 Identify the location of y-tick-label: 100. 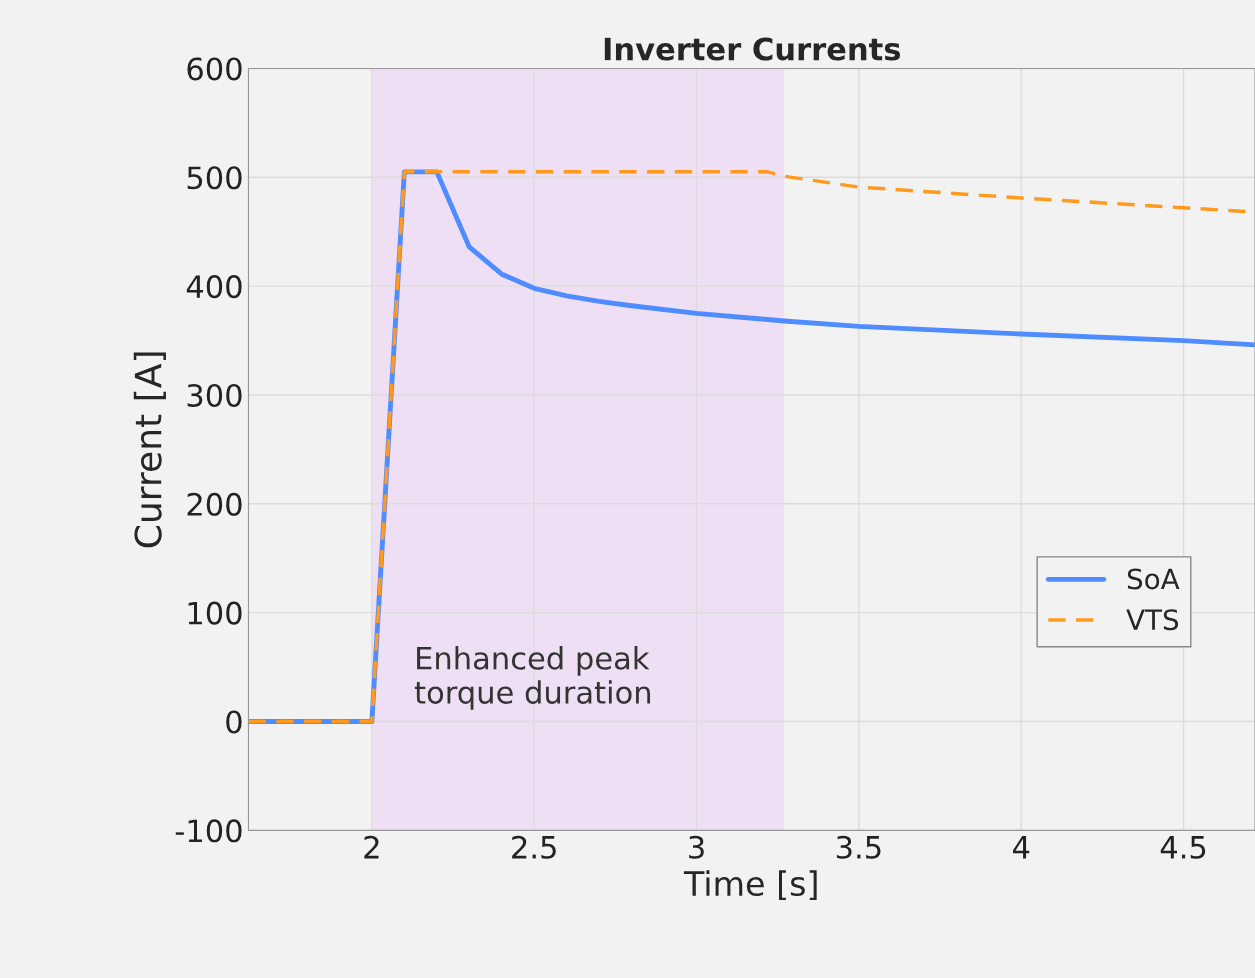
(215, 613).